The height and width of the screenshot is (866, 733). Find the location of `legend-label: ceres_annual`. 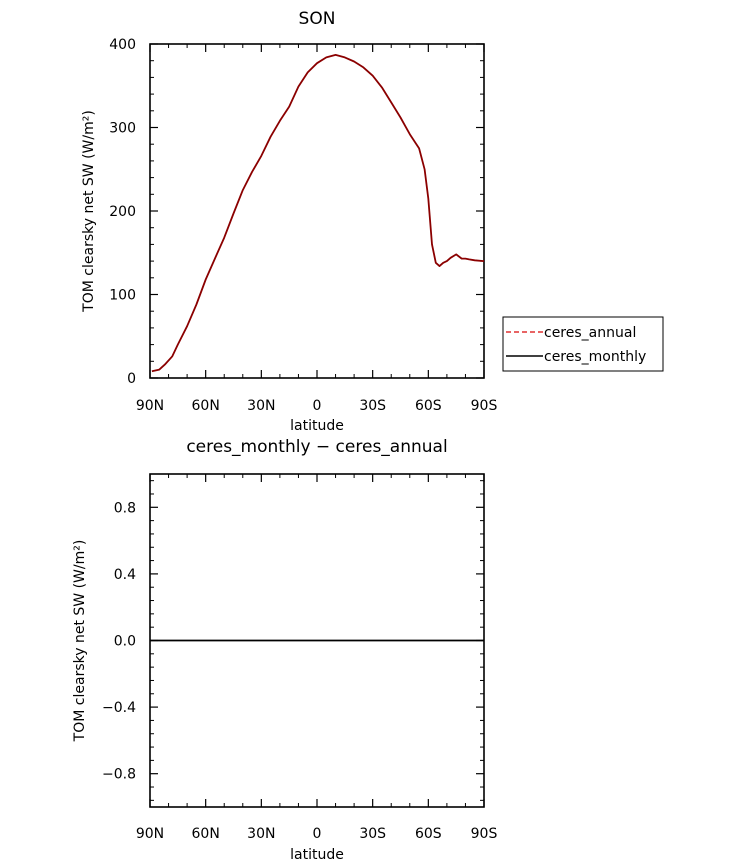

legend-label: ceres_annual is located at coordinates (590, 333).